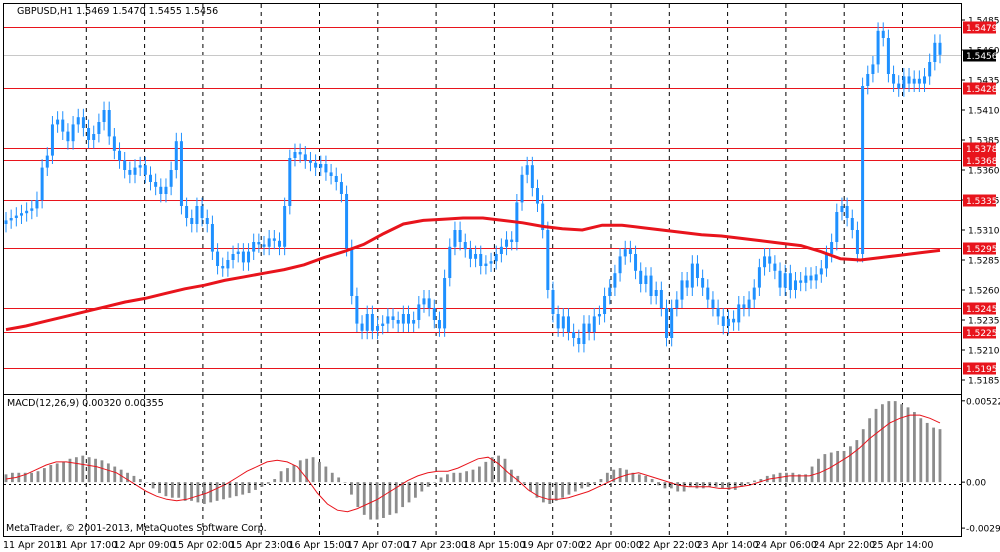  Describe the element at coordinates (117, 11) in the screenshot. I see `symbol-label: GBPUSD,H1 1.5469 1.5470 1.5455 1.5456` at that location.